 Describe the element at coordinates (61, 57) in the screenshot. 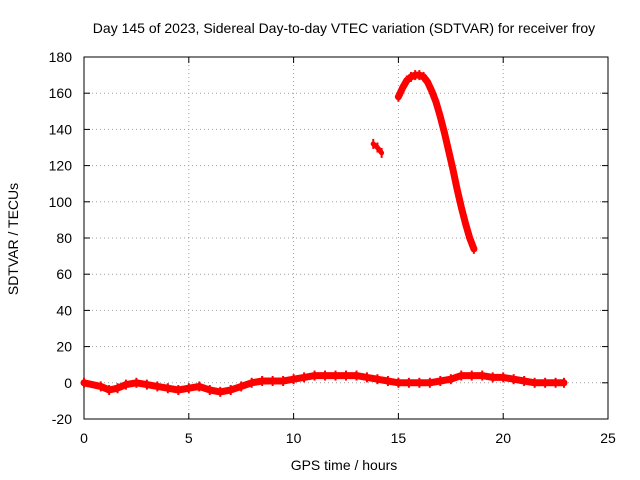

I see `y-tick-label: 180` at that location.